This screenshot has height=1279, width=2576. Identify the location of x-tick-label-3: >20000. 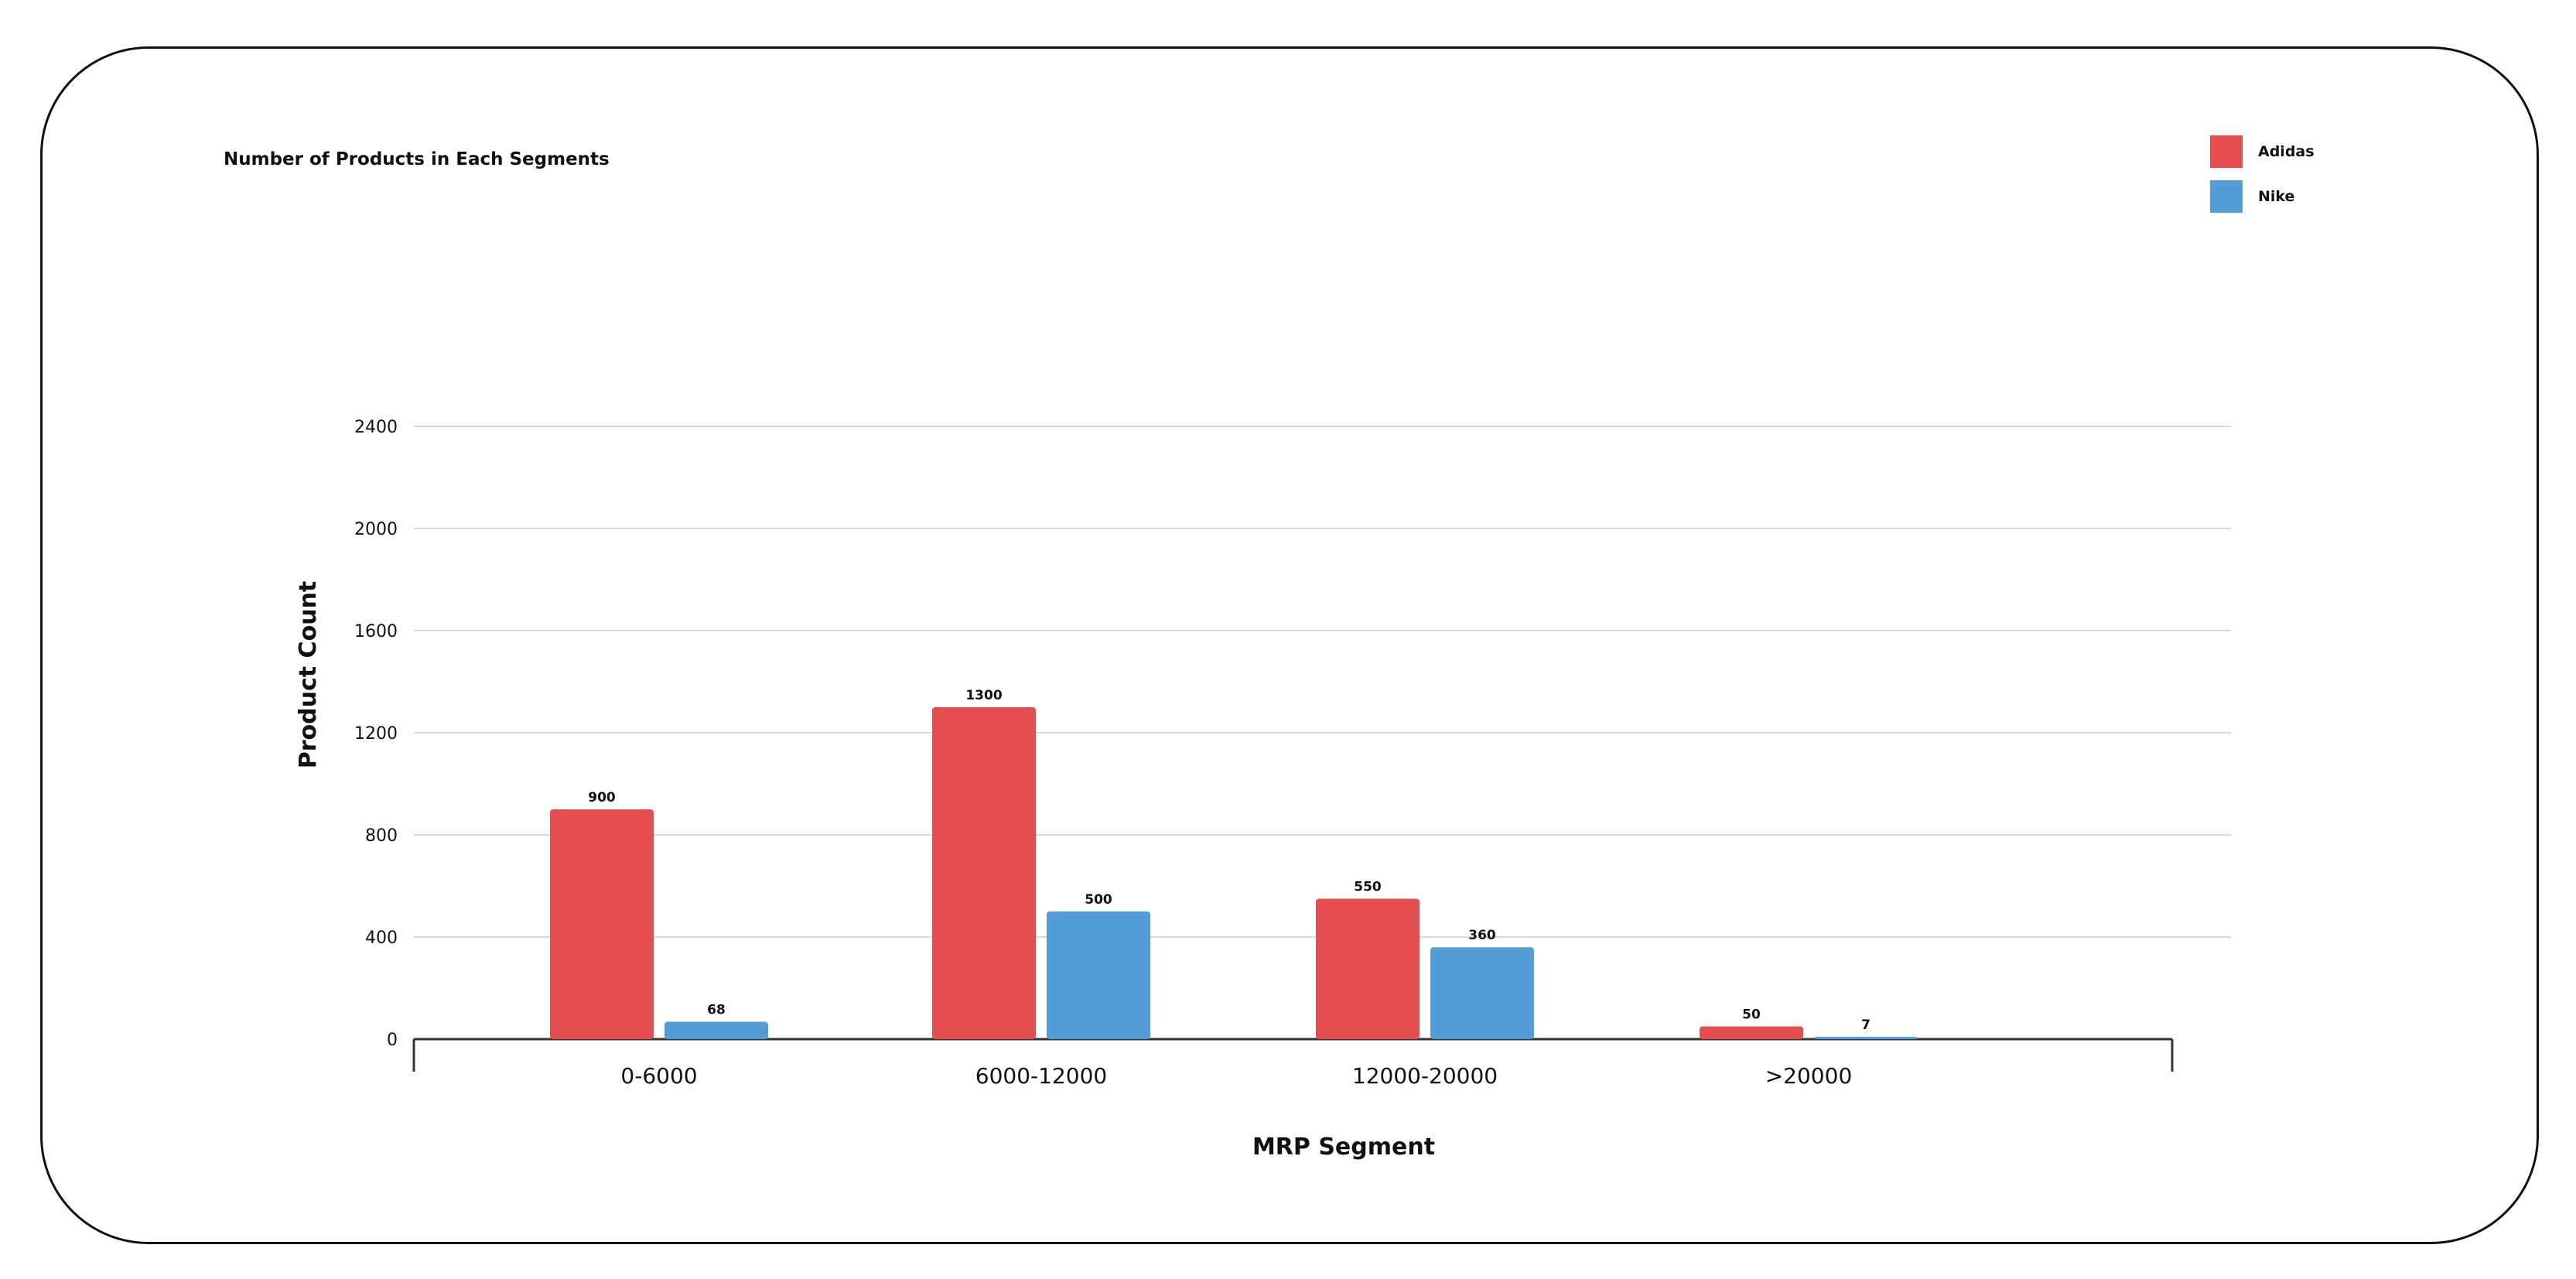
(1809, 1076).